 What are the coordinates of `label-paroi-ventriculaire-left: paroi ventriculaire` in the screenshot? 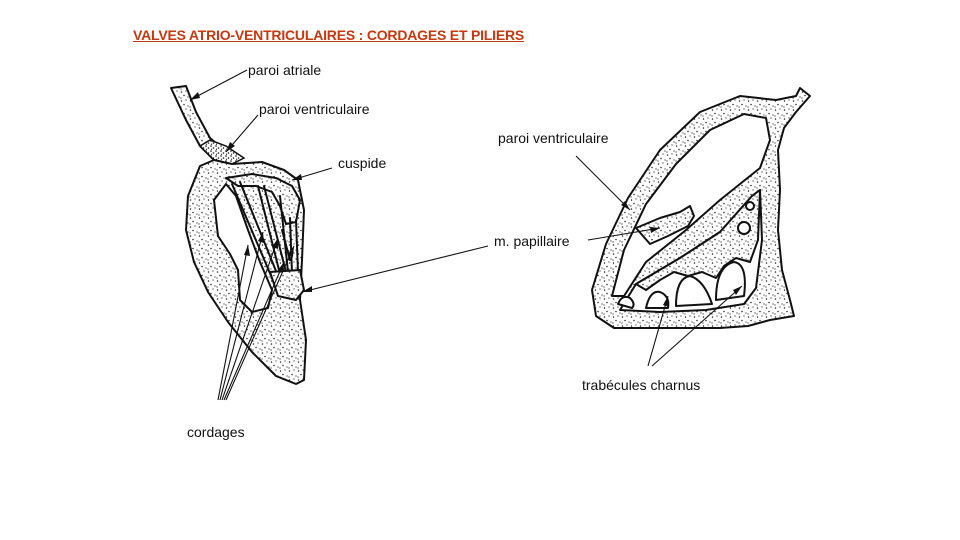 It's located at (314, 109).